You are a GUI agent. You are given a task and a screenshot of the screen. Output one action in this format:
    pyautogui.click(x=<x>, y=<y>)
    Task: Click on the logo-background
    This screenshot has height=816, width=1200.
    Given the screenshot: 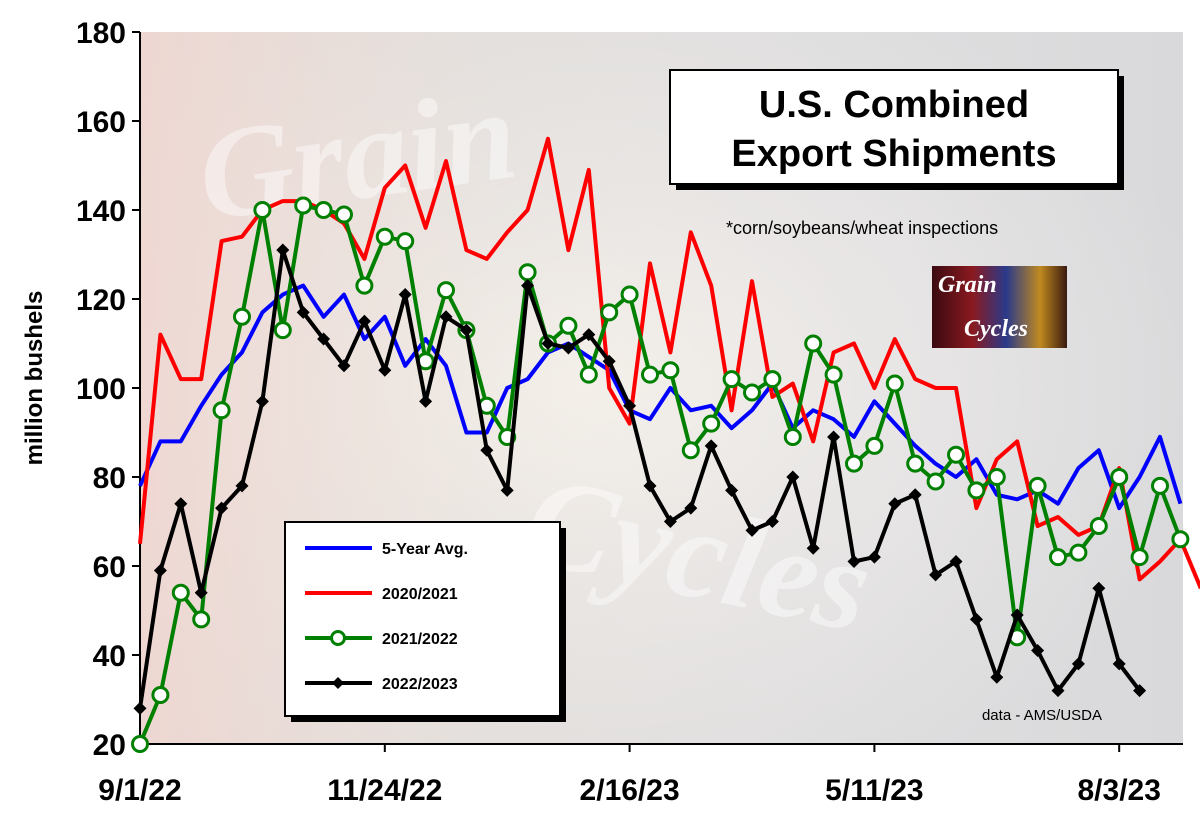 What is the action you would take?
    pyautogui.click(x=999, y=307)
    